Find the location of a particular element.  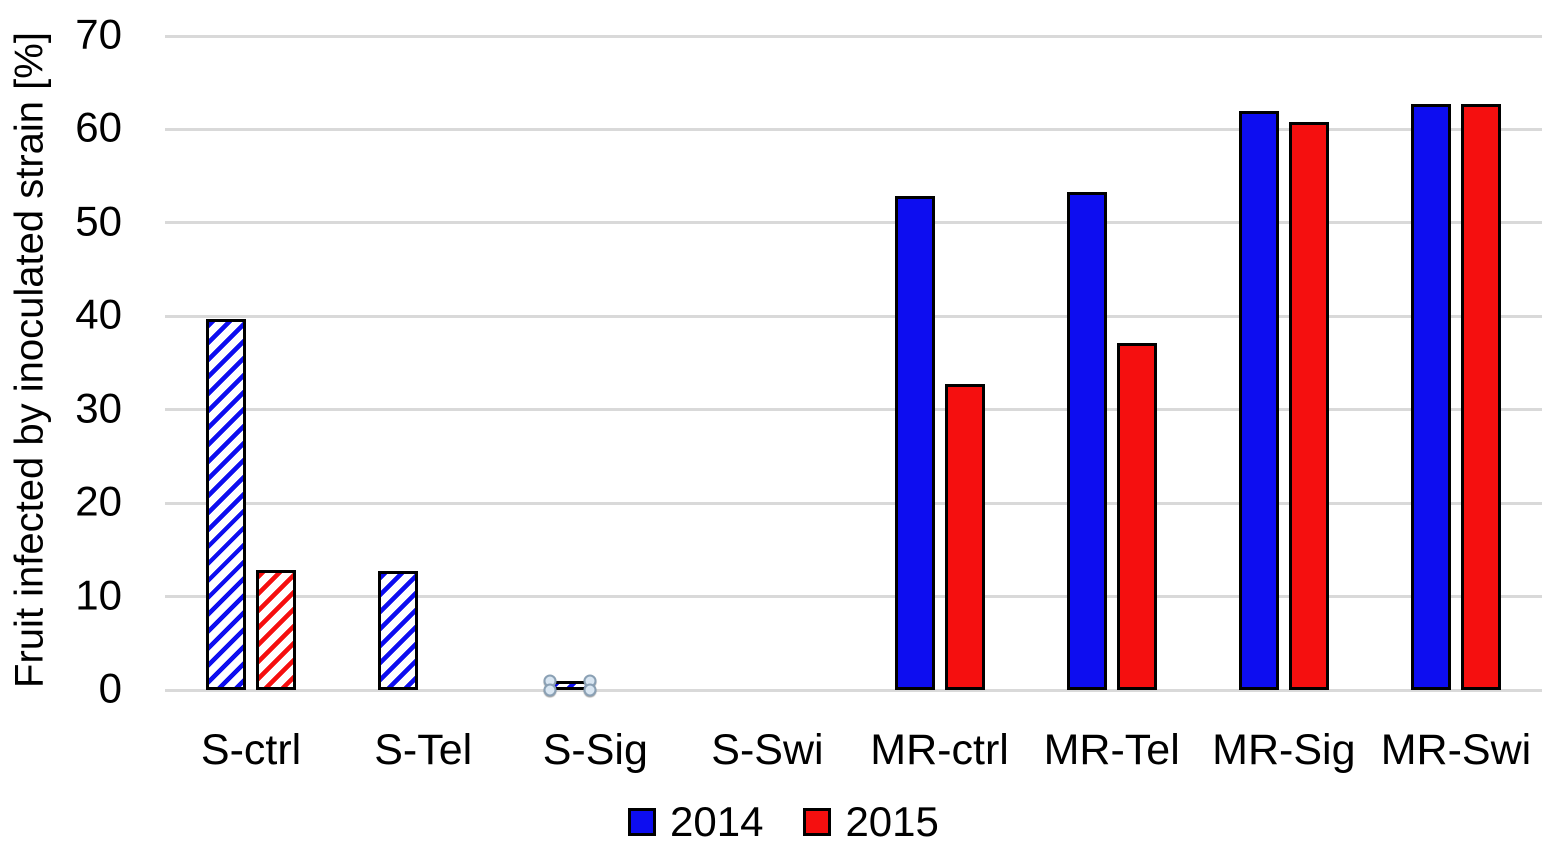

legend-swatch-2014 is located at coordinates (642, 822).